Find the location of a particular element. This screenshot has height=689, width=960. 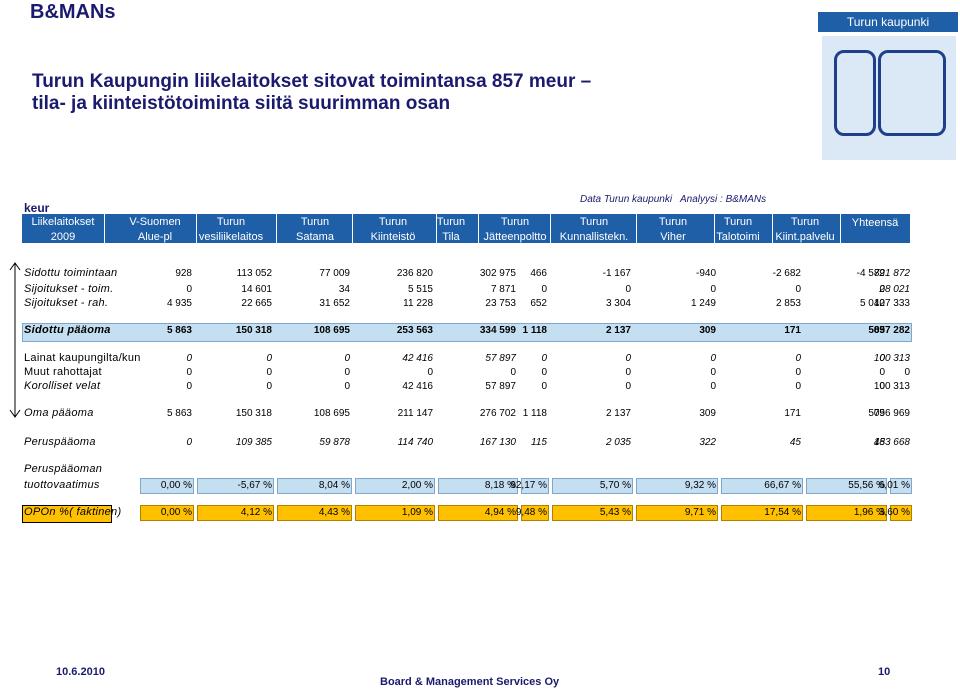

arrow is located at coordinates (15, 340).